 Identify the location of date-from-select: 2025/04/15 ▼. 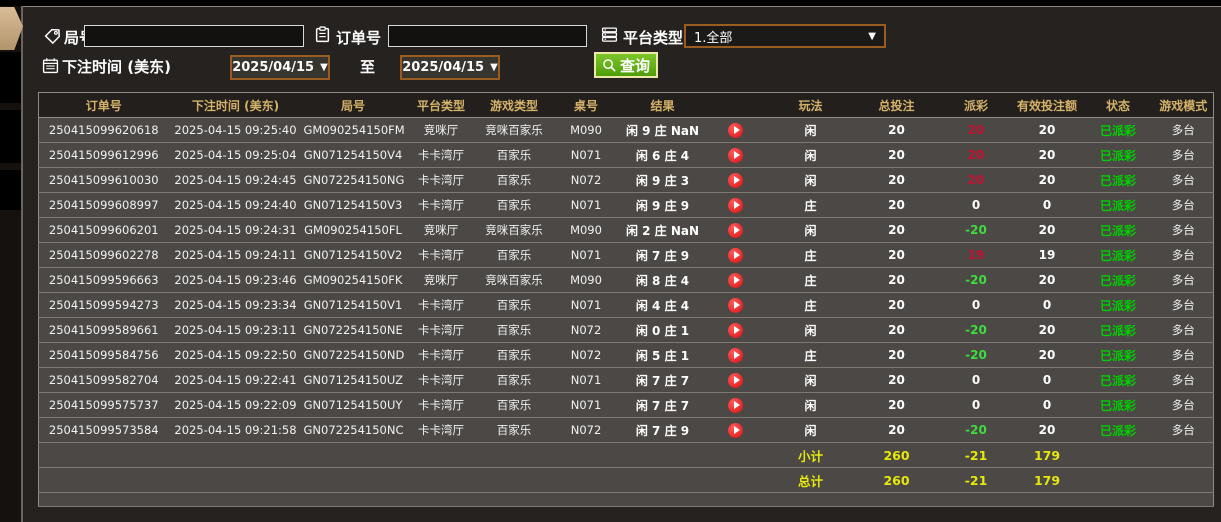
(280, 67).